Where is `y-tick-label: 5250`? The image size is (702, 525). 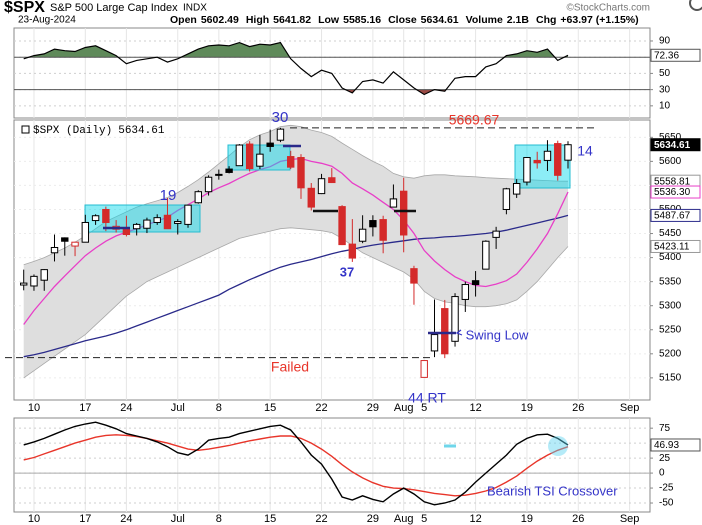 y-tick-label: 5250 is located at coordinates (670, 329).